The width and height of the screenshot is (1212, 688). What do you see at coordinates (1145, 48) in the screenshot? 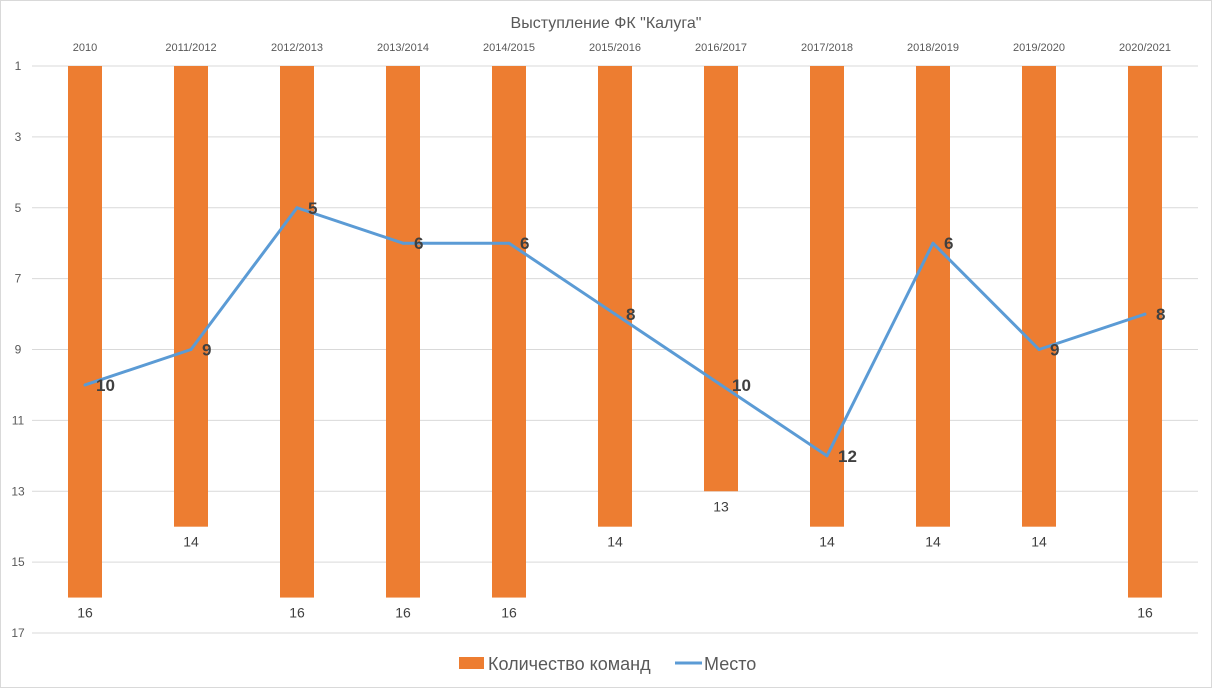
I see `x-tick-label: 2020/2021` at bounding box center [1145, 48].